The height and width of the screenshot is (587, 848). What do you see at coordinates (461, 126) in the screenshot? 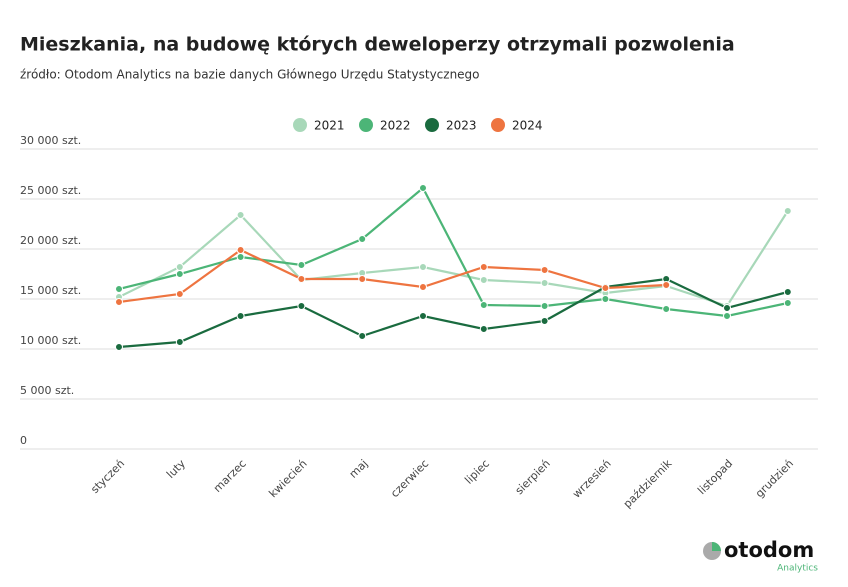
I see `legend-label: 2023` at bounding box center [461, 126].